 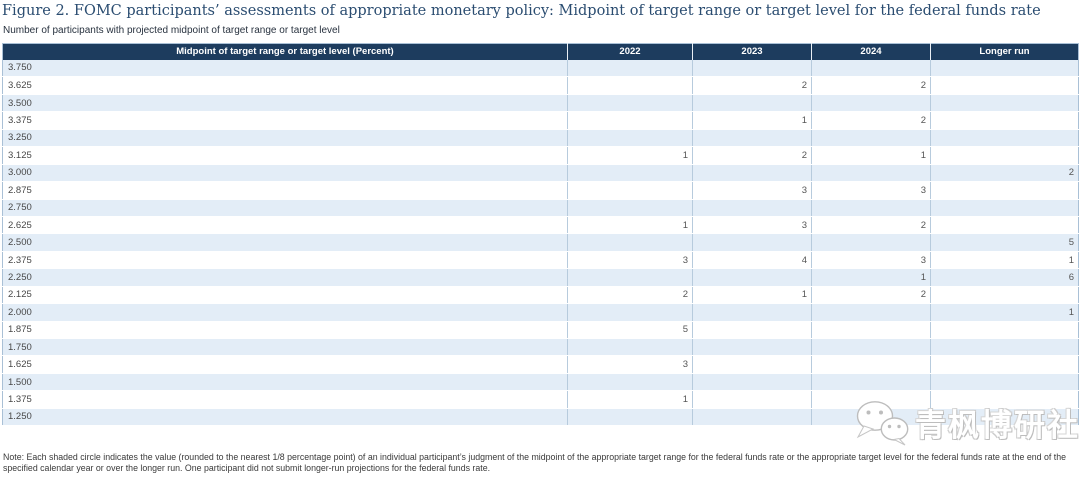 What do you see at coordinates (285, 260) in the screenshot?
I see `rate-label: 2.375` at bounding box center [285, 260].